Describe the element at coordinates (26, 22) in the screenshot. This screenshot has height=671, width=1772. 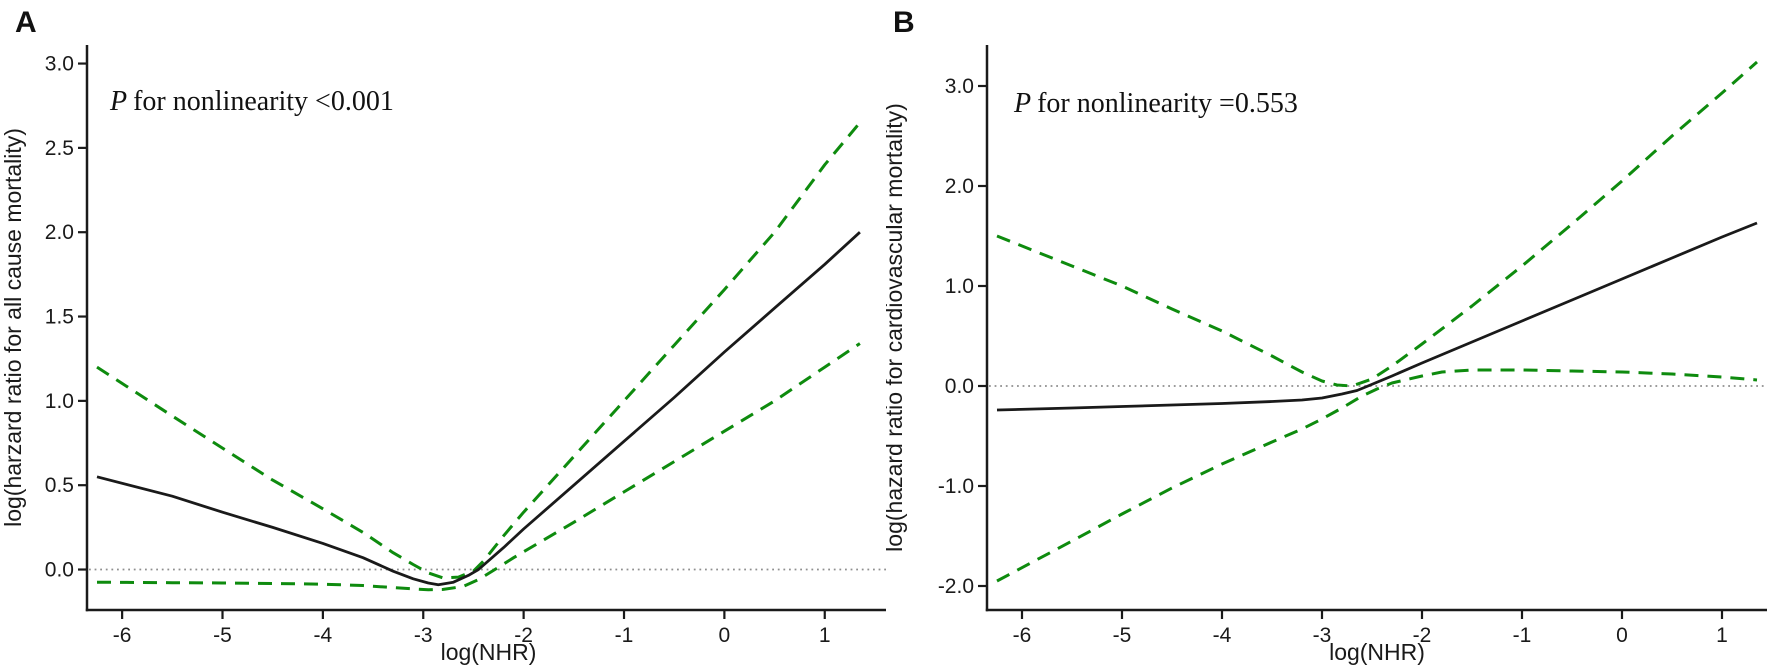
I see `panel-a-label: A` at that location.